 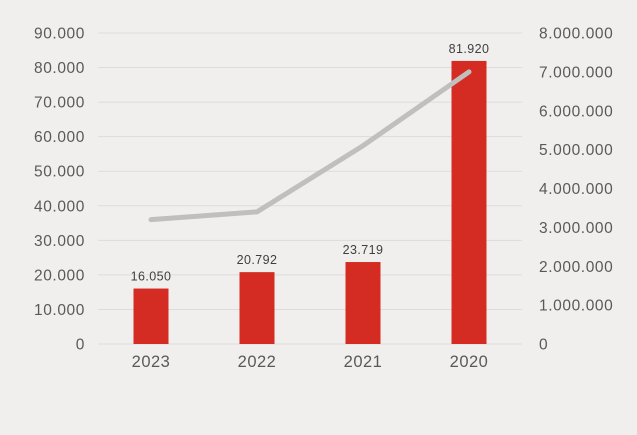 What do you see at coordinates (363, 362) in the screenshot?
I see `x-axis-category-label: 2021` at bounding box center [363, 362].